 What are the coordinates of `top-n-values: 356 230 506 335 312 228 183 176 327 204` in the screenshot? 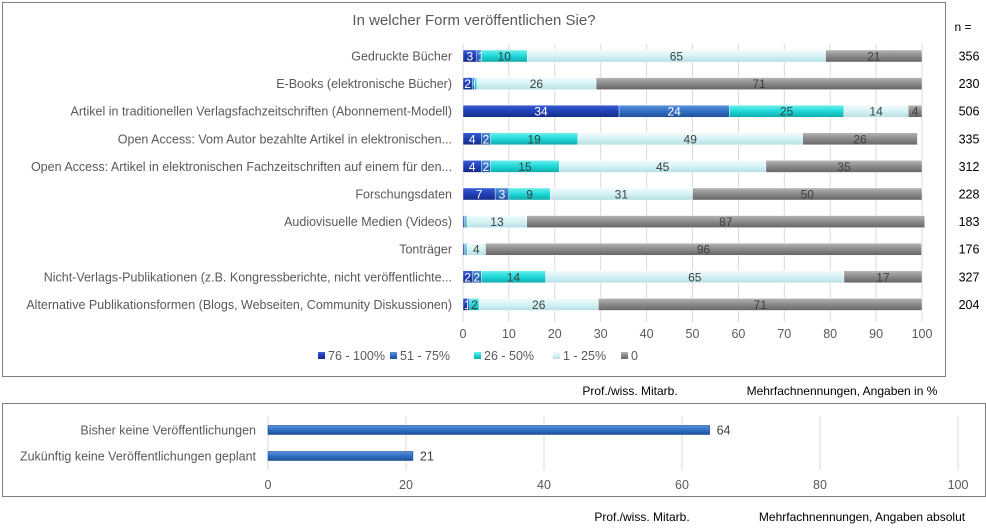 It's located at (969, 181).